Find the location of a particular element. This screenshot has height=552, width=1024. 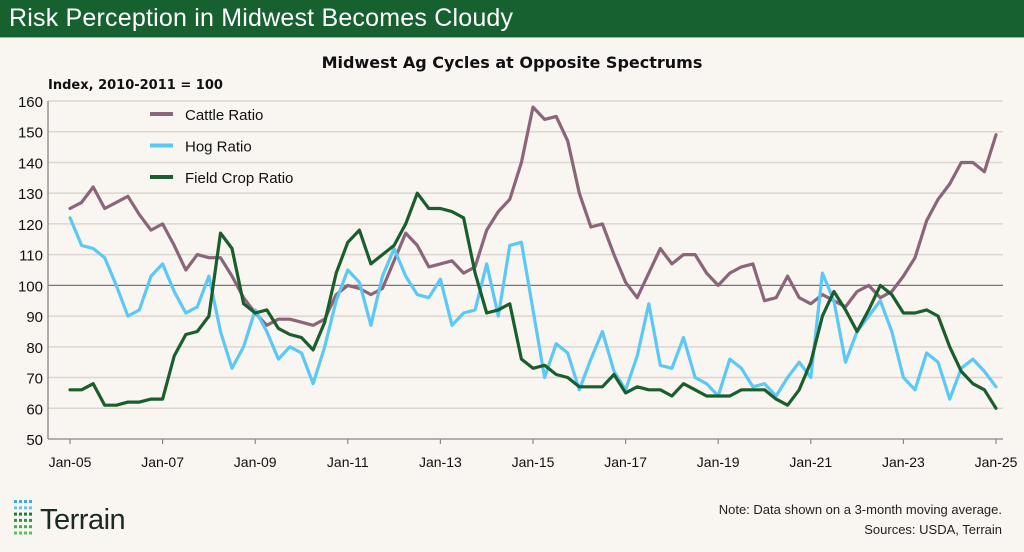

legend-label: Field Crop Ratio is located at coordinates (239, 178).